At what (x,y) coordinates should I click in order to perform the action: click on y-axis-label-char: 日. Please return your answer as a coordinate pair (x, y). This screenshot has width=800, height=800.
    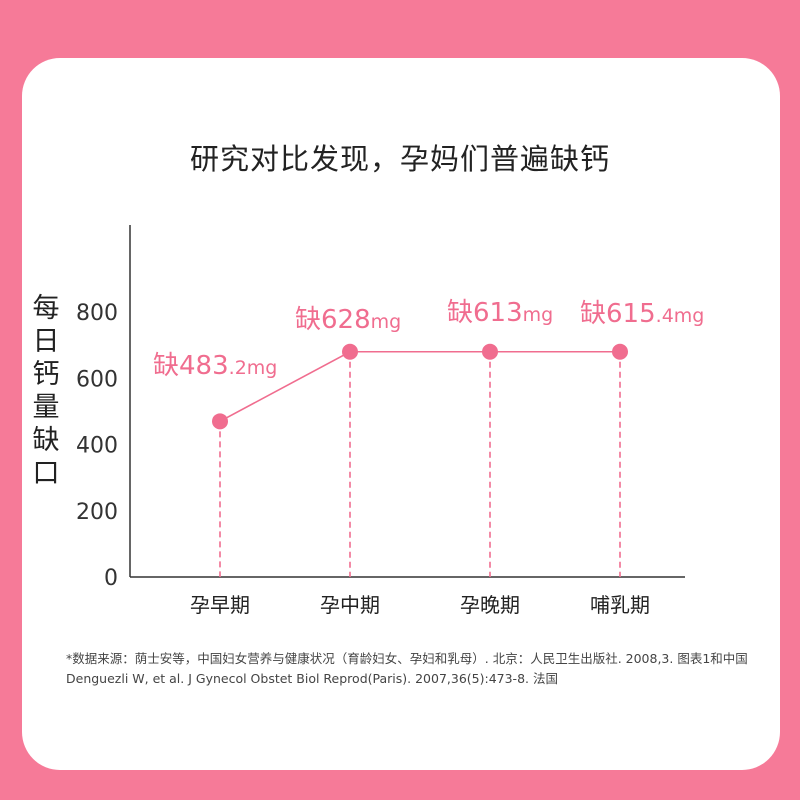
    Looking at the image, I should click on (46, 341).